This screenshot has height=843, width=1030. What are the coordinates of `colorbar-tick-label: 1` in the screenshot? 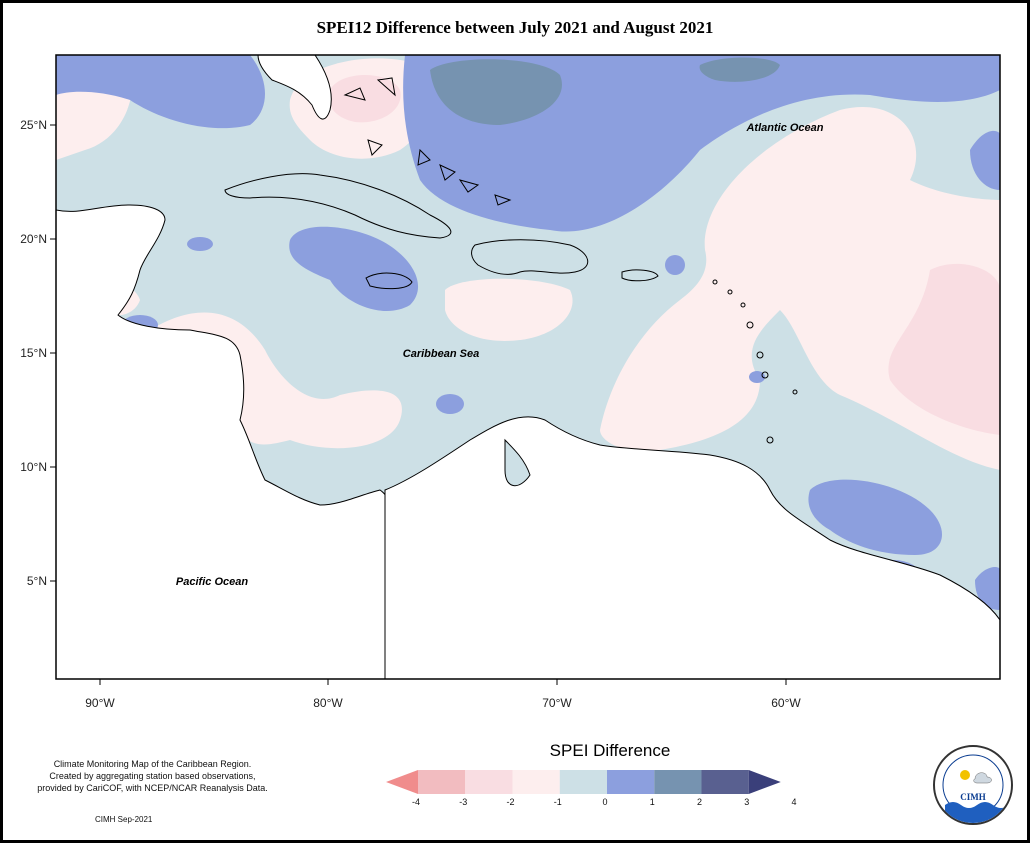 It's located at (652, 802).